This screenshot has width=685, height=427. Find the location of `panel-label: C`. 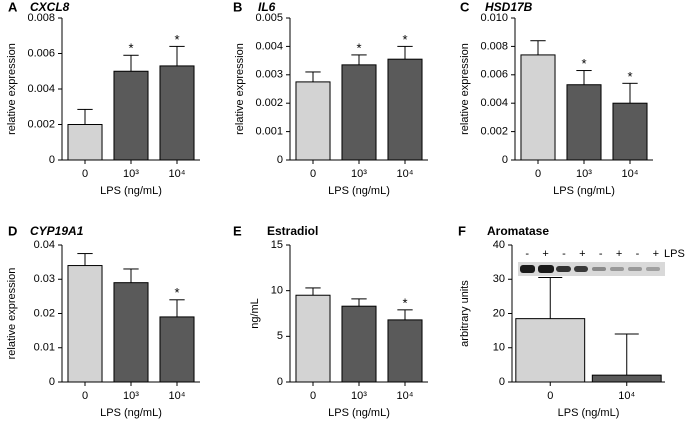

panel-label: C is located at coordinates (465, 7).